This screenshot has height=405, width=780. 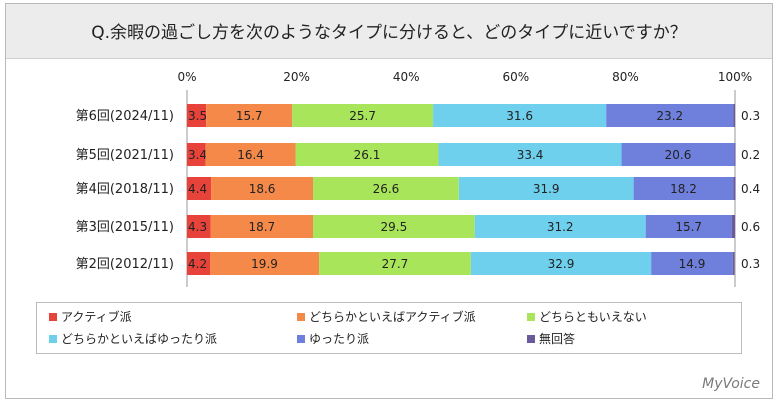 I want to click on category-label: 第5回(2021/11), so click(x=125, y=155).